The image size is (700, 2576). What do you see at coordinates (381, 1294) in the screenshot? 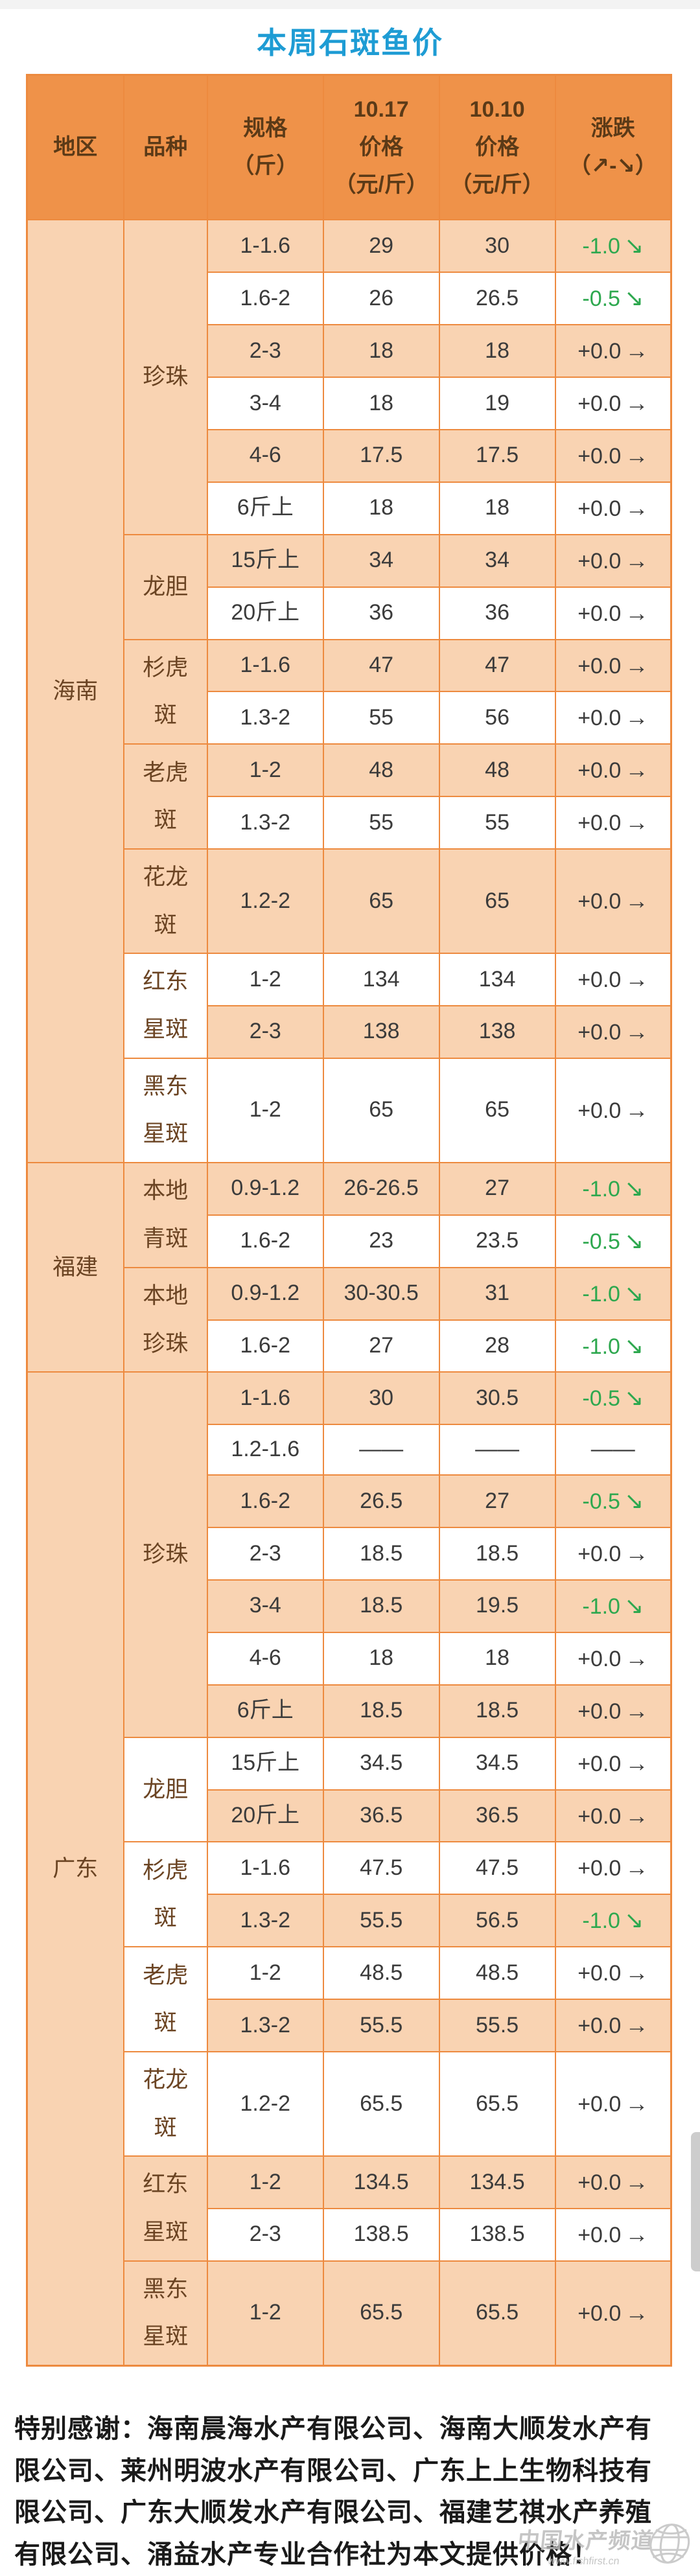
I see `price-1017-cell: 30-30.5` at bounding box center [381, 1294].